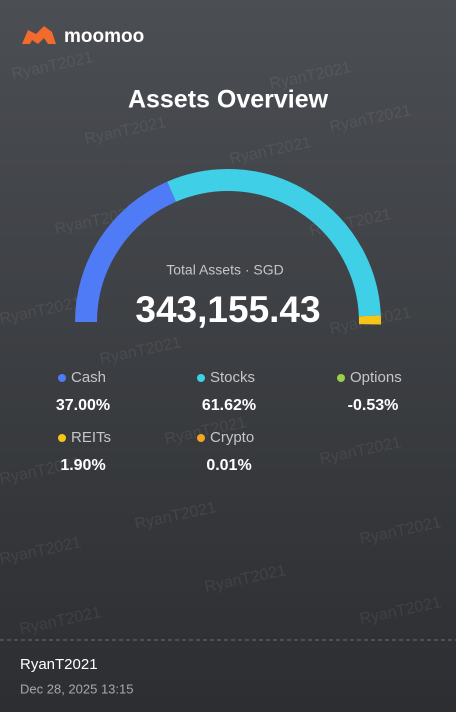 This screenshot has height=712, width=456. Describe the element at coordinates (224, 270) in the screenshot. I see `total-label: Total Assets · SGD` at that location.